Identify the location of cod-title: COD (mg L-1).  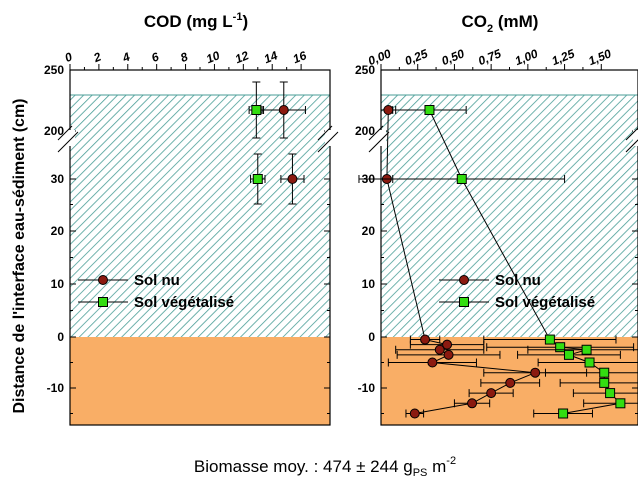
(196, 21).